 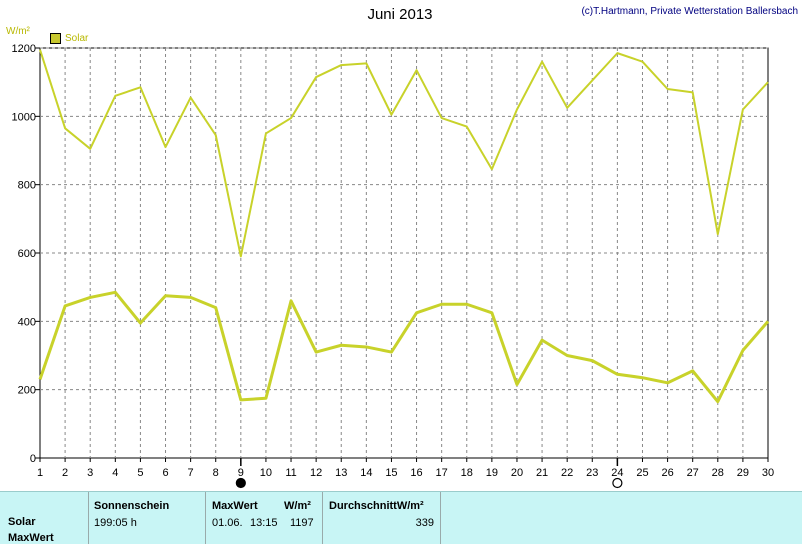 I want to click on row-label-maxwert: MaxWert, so click(x=31, y=538).